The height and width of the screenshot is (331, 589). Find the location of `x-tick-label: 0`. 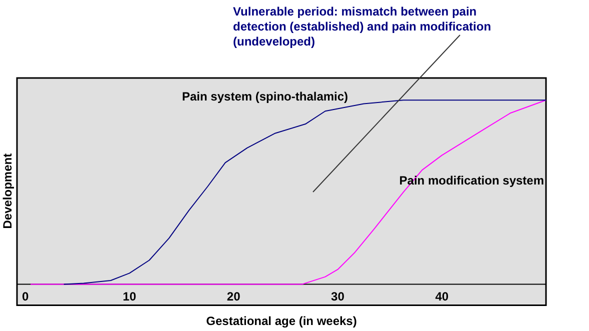

x-tick-label: 0 is located at coordinates (25, 297).